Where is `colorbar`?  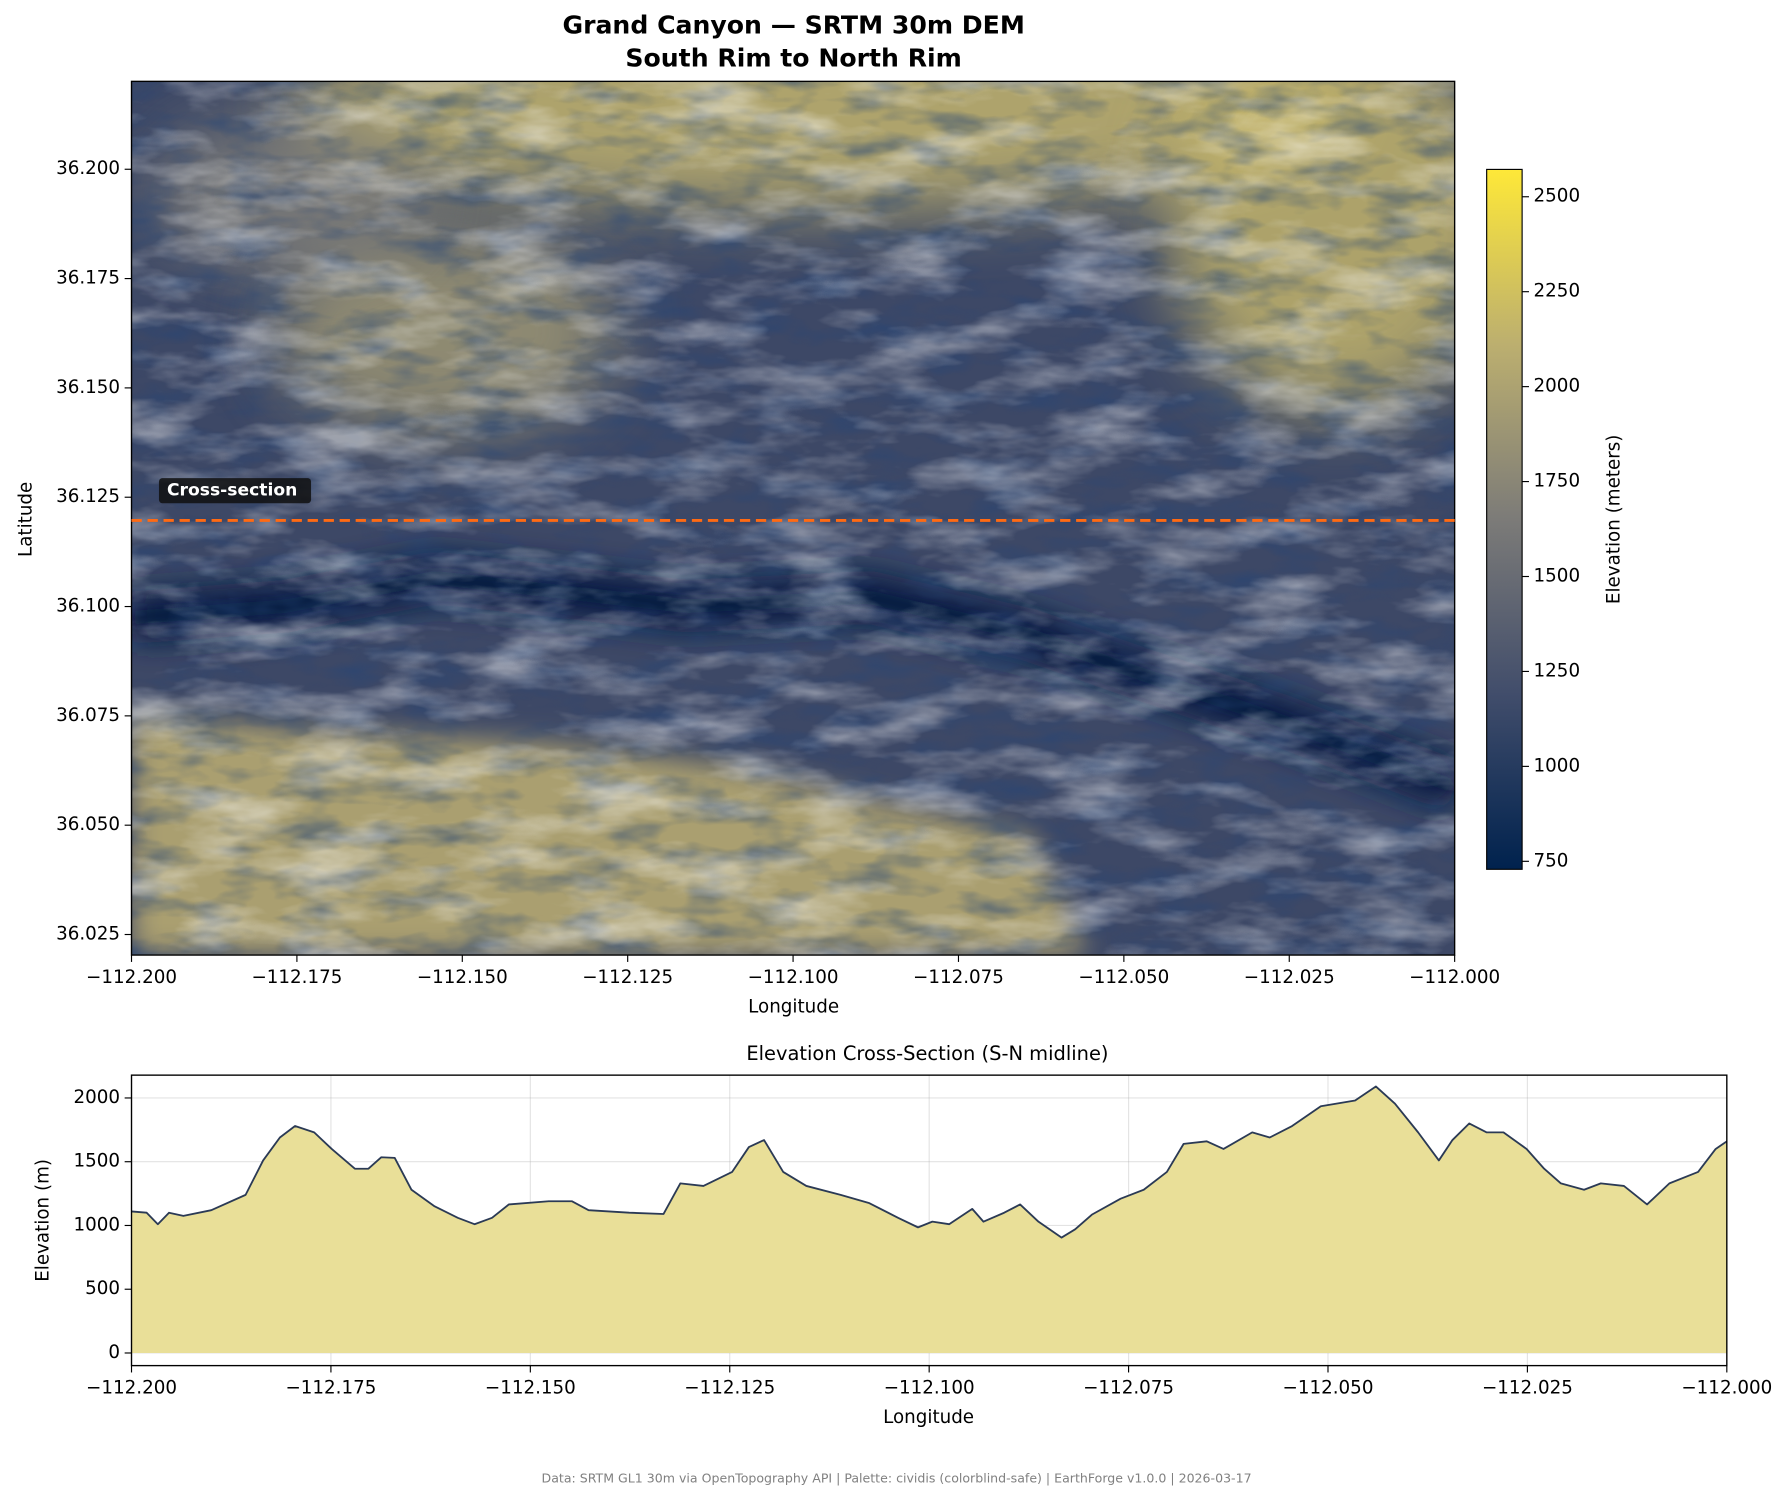
colorbar is located at coordinates (1504, 519).